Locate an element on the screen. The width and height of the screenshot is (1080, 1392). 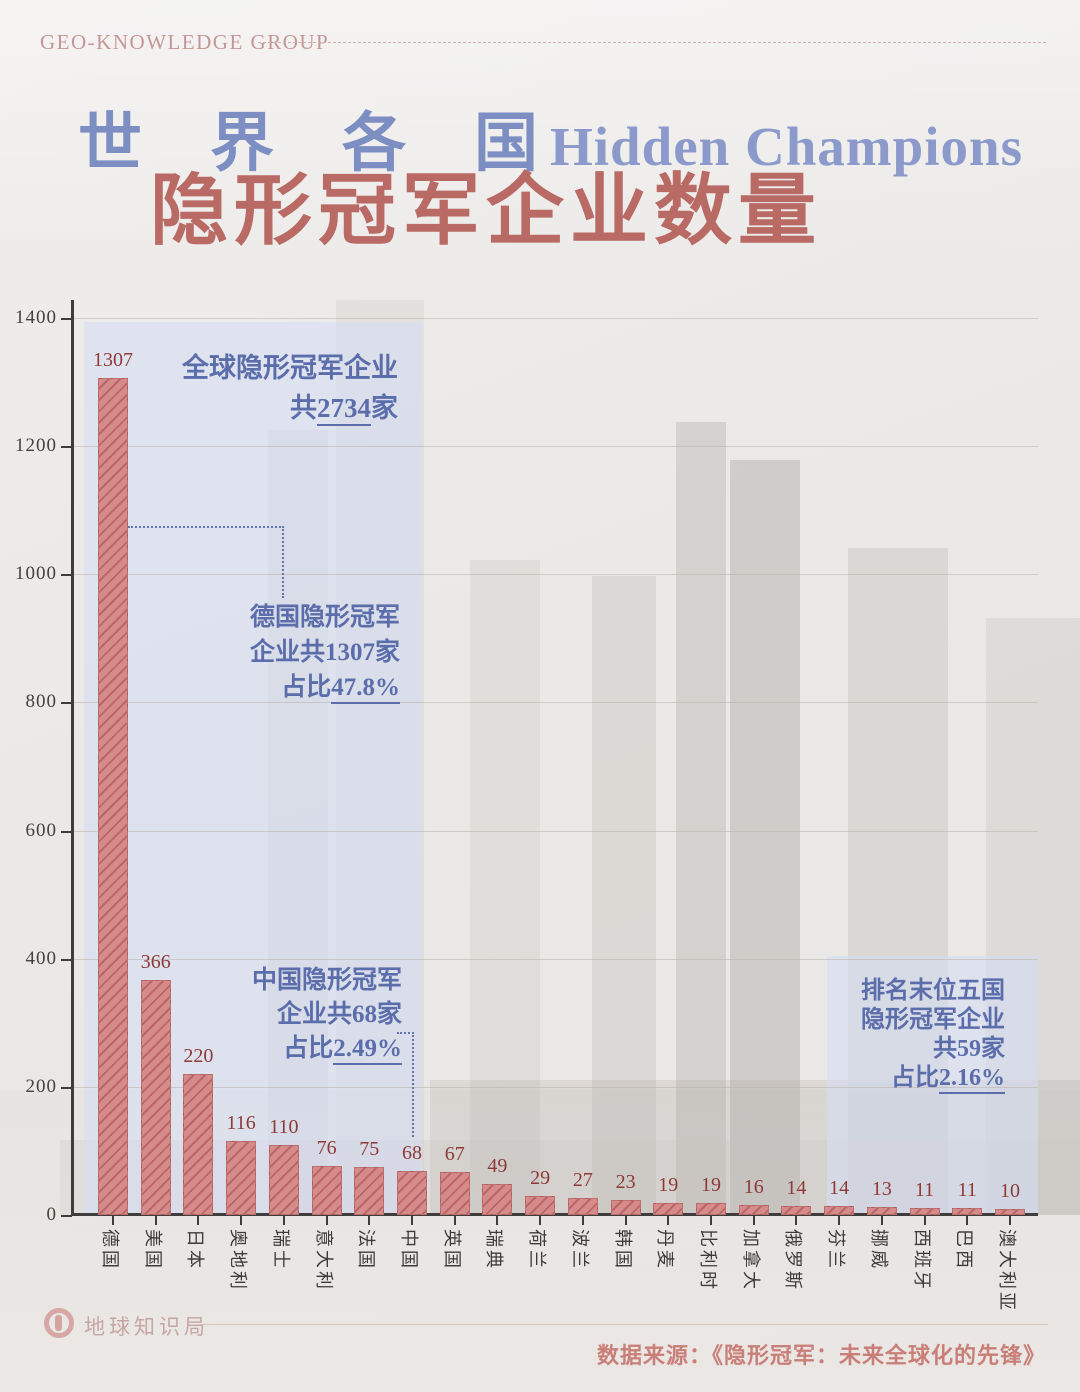
germany-connector-vertical is located at coordinates (283, 562).